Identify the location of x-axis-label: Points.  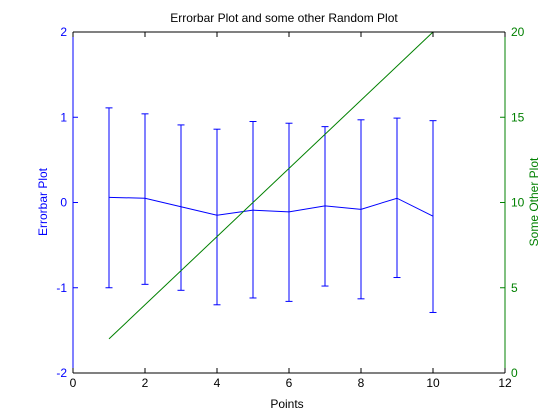
(286, 404).